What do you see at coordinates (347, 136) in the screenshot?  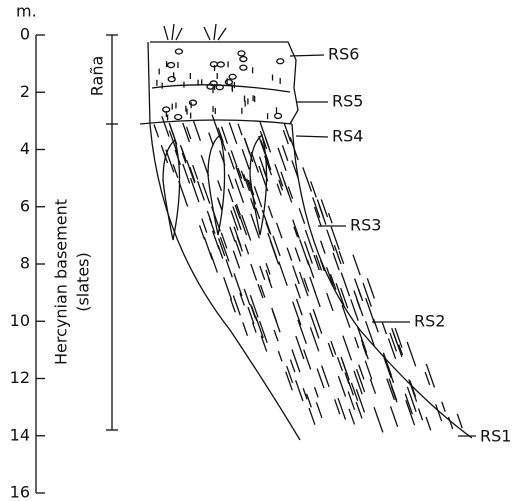 I see `sample-label: RS4` at bounding box center [347, 136].